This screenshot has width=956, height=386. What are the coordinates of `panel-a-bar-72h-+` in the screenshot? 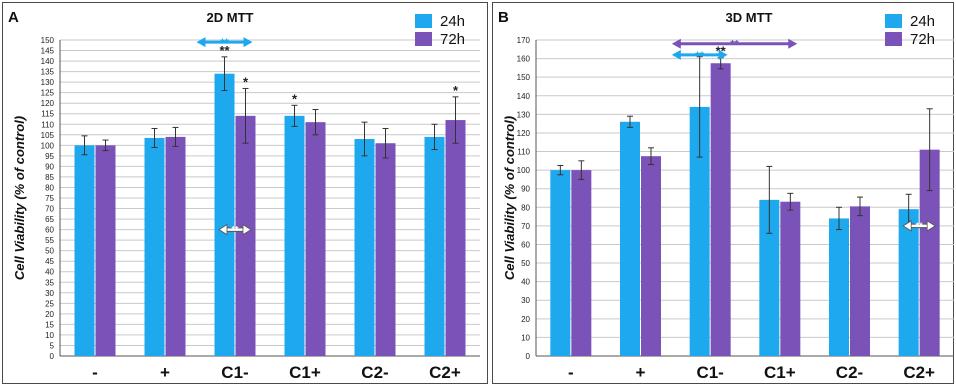 It's located at (175, 246).